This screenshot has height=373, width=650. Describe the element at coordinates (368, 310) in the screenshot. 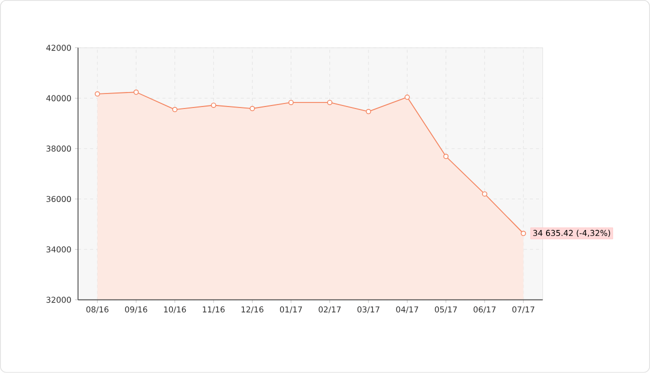

I see `x-tick-label: 03/17` at that location.